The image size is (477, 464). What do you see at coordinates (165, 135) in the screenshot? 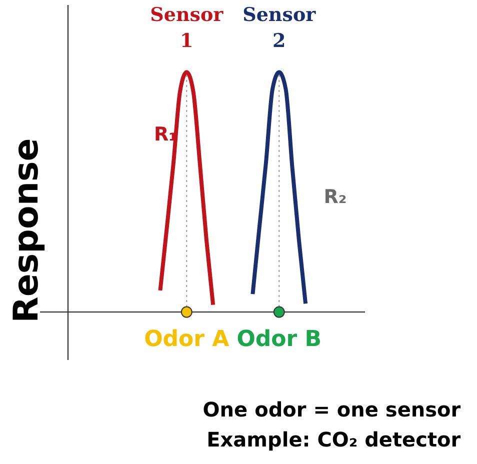
I see `annotation: R₁` at bounding box center [165, 135].